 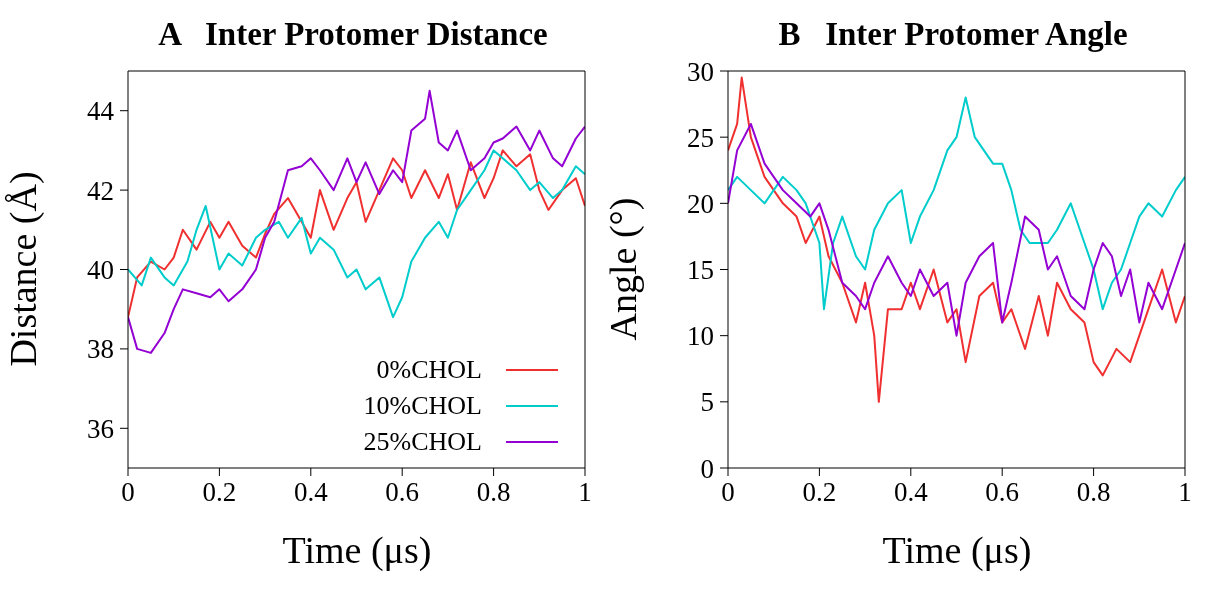 I want to click on legend-label: 0%CHOL, so click(x=429, y=370).